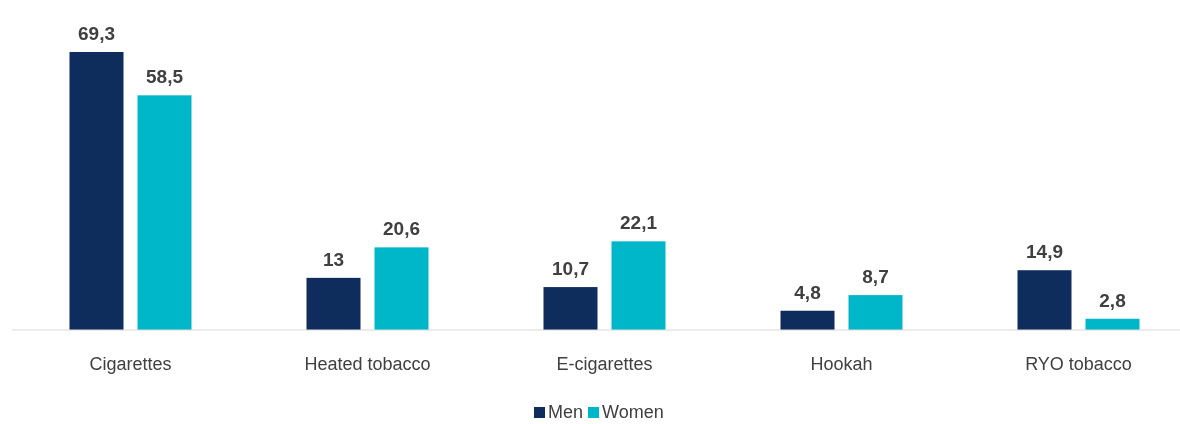  I want to click on data-label: 22,1, so click(639, 223).